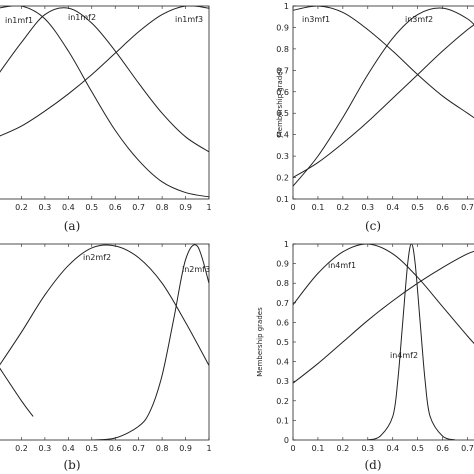 This screenshot has height=474, width=474. Describe the element at coordinates (71, 465) in the screenshot. I see `panel-caption: (b)` at that location.